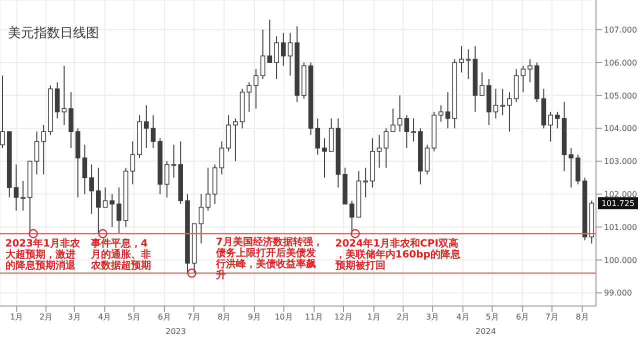 The image size is (640, 340). What do you see at coordinates (120, 255) in the screenshot?
I see `annotation: 事件平息，4月的通胀、非农数据超预期` at bounding box center [120, 255].